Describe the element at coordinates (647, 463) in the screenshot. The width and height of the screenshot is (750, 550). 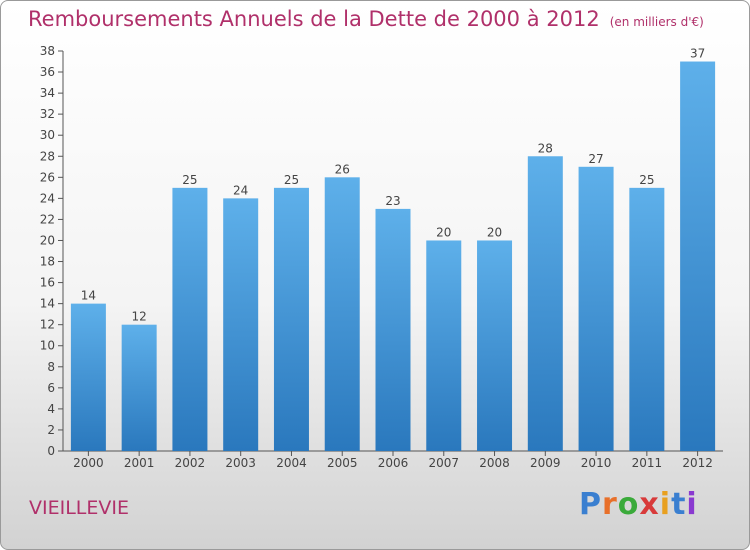
I see `x-tick-label: 2011` at that location.